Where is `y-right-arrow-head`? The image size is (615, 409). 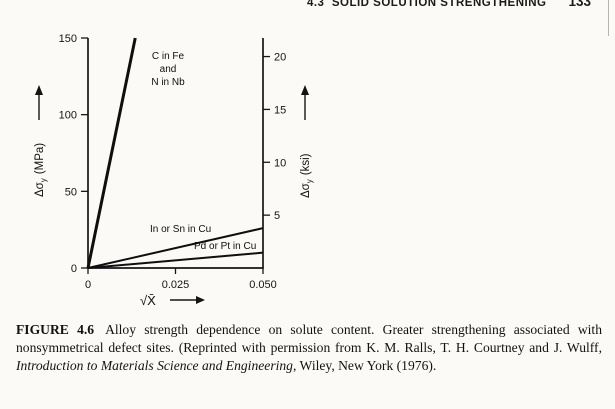 y-right-arrow-head is located at coordinates (305, 90).